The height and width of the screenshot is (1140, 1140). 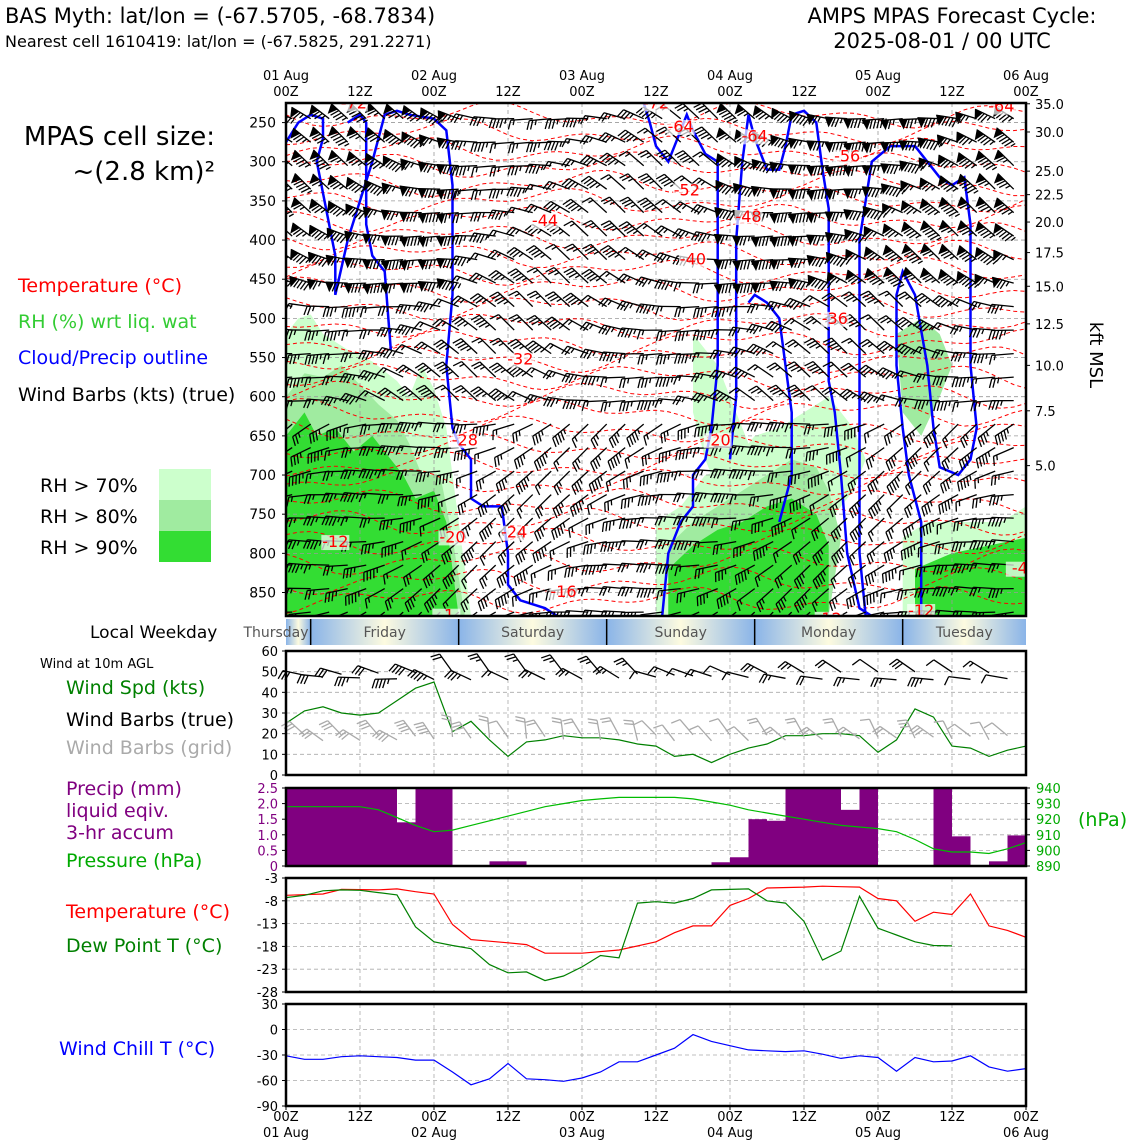 What do you see at coordinates (269, 693) in the screenshot?
I see `y-tick-label: 40` at bounding box center [269, 693].